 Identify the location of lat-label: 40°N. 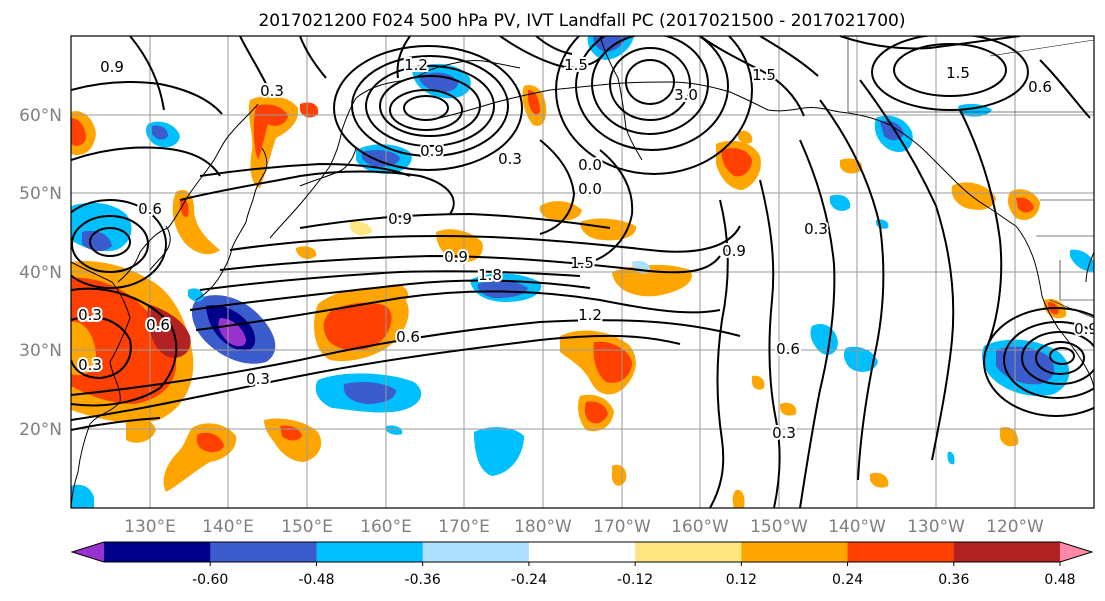
(40, 273).